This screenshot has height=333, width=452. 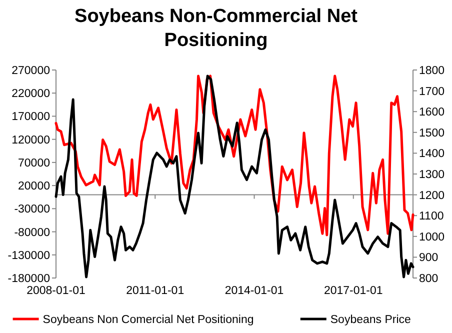 I want to click on y-tick-label: -180000, so click(x=29, y=279).